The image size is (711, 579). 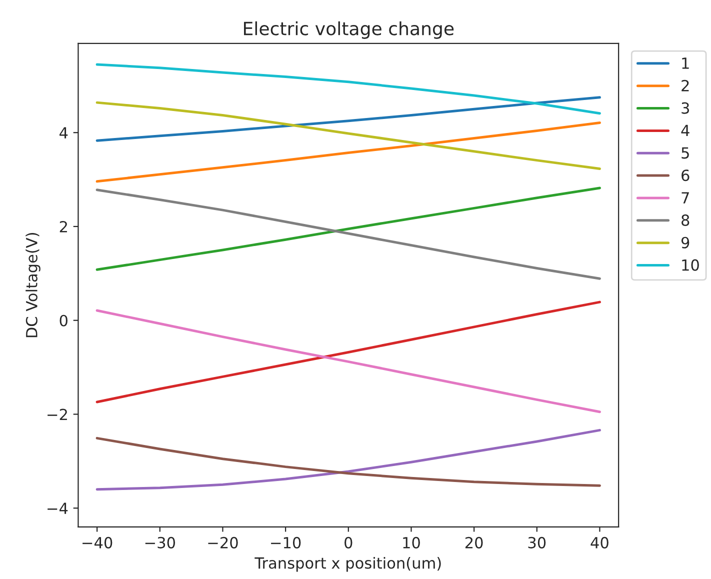 What do you see at coordinates (57, 414) in the screenshot?
I see `y-tick-label: −2` at bounding box center [57, 414].